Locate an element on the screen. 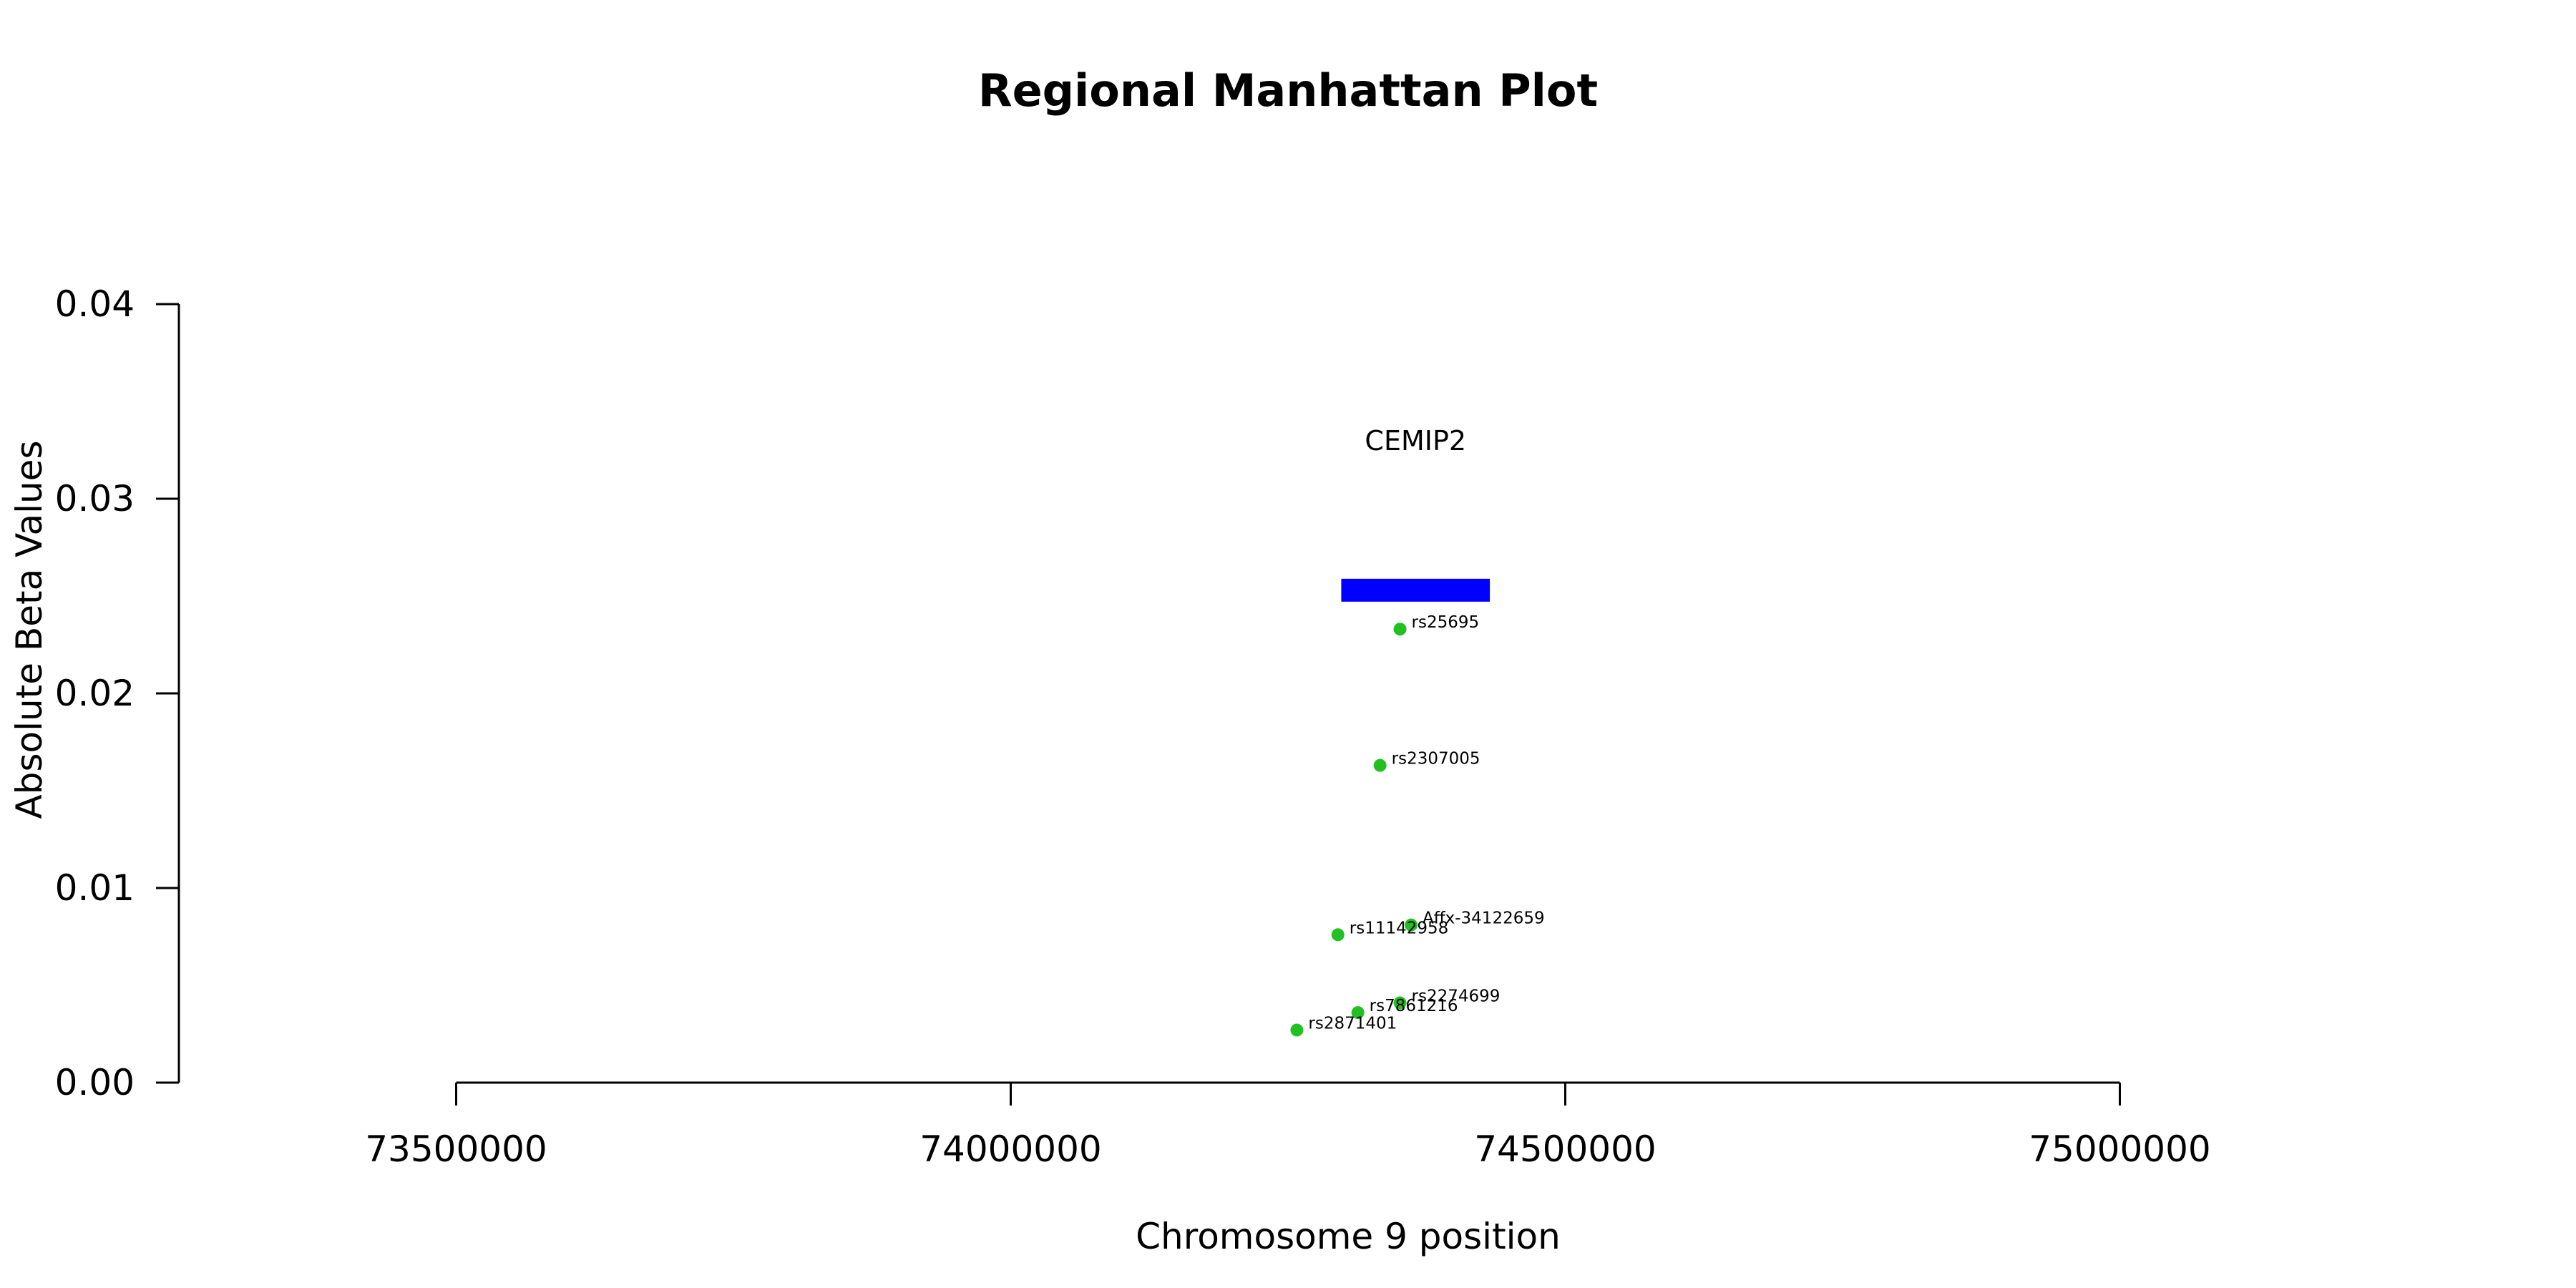 The image size is (2576, 1288). x-tick-label: 74000000 is located at coordinates (1010, 1149).